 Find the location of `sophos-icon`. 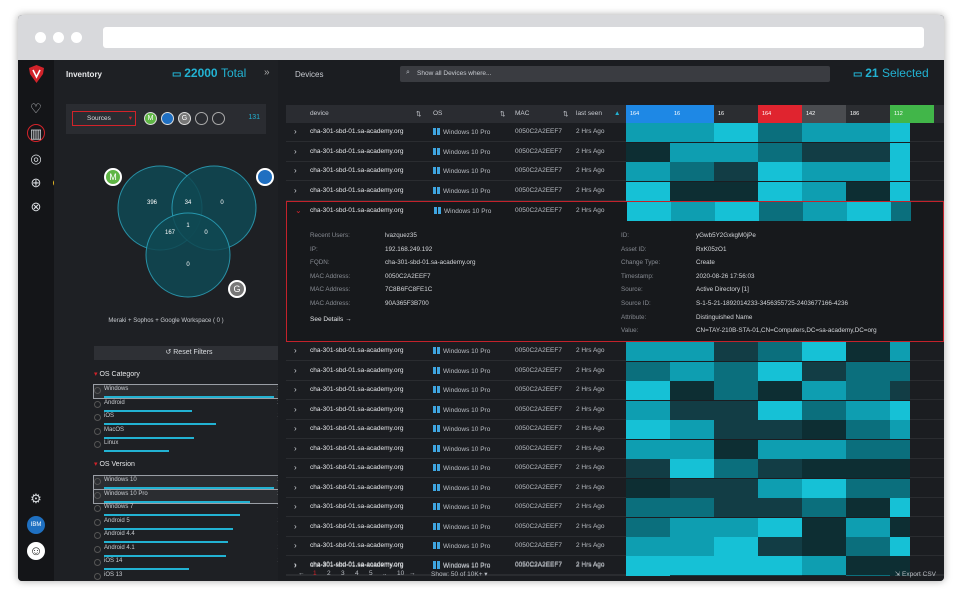

sophos-icon is located at coordinates (167, 118).